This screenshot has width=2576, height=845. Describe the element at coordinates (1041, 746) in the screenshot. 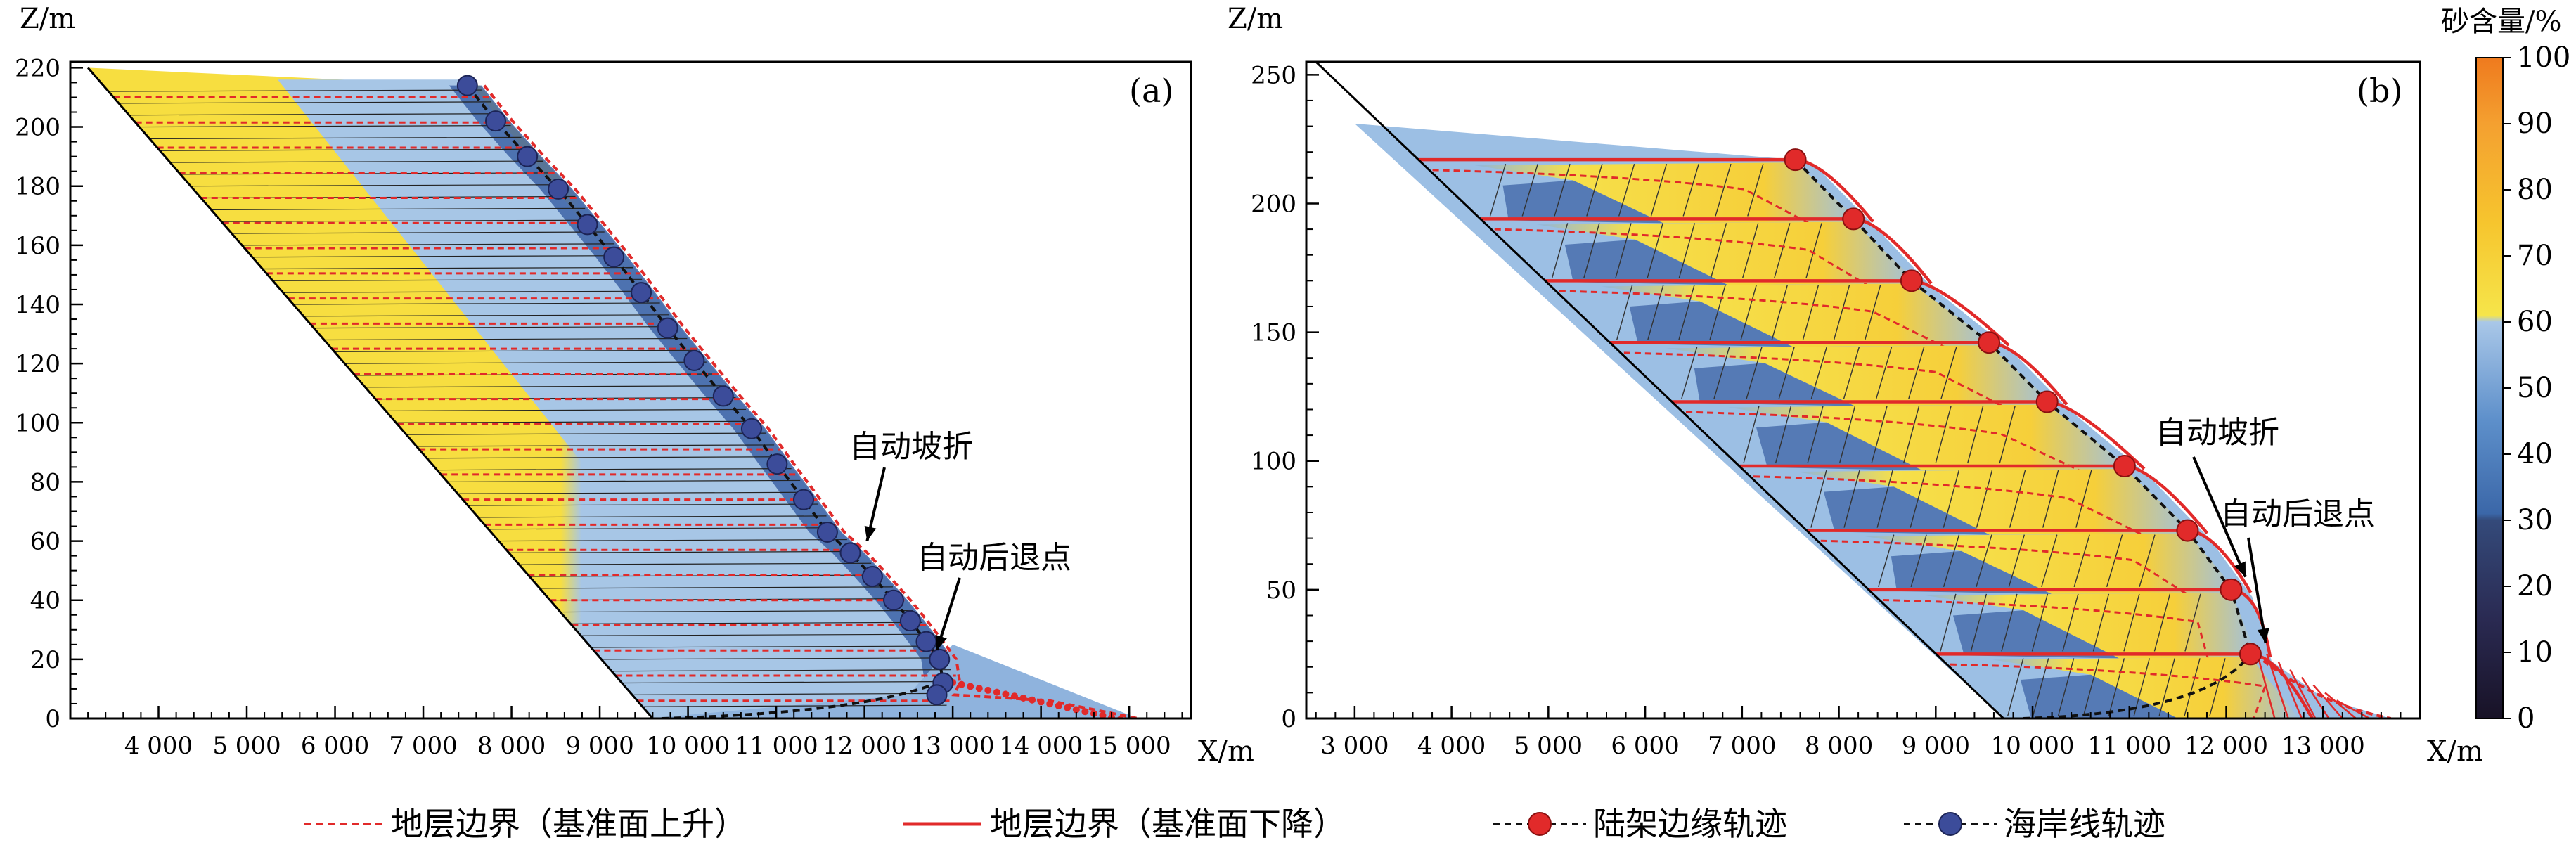

I see `x-tick-label: 14 000` at that location.